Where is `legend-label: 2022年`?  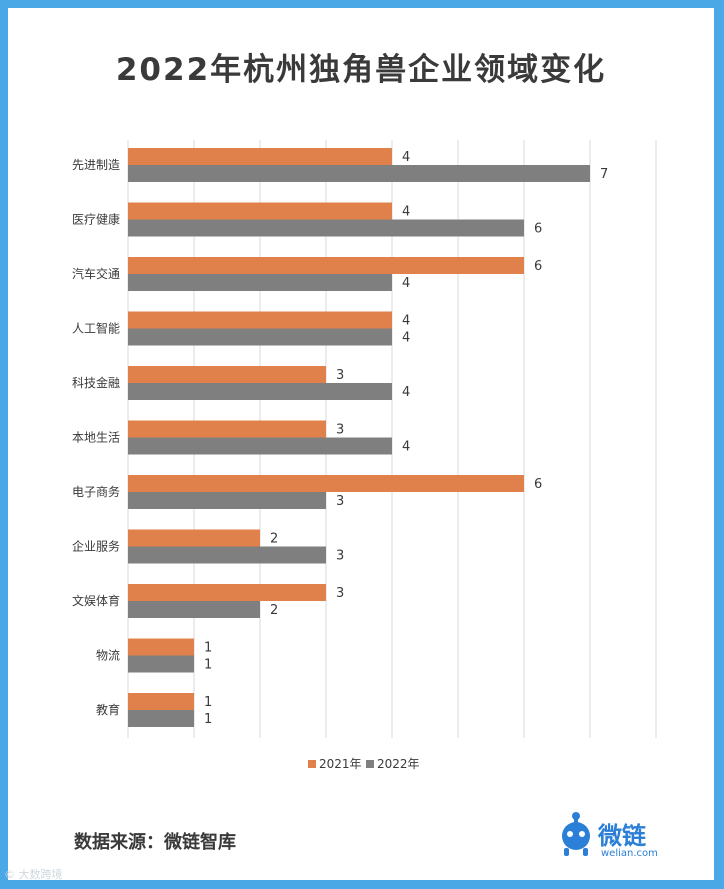
legend-label: 2022年 is located at coordinates (398, 764).